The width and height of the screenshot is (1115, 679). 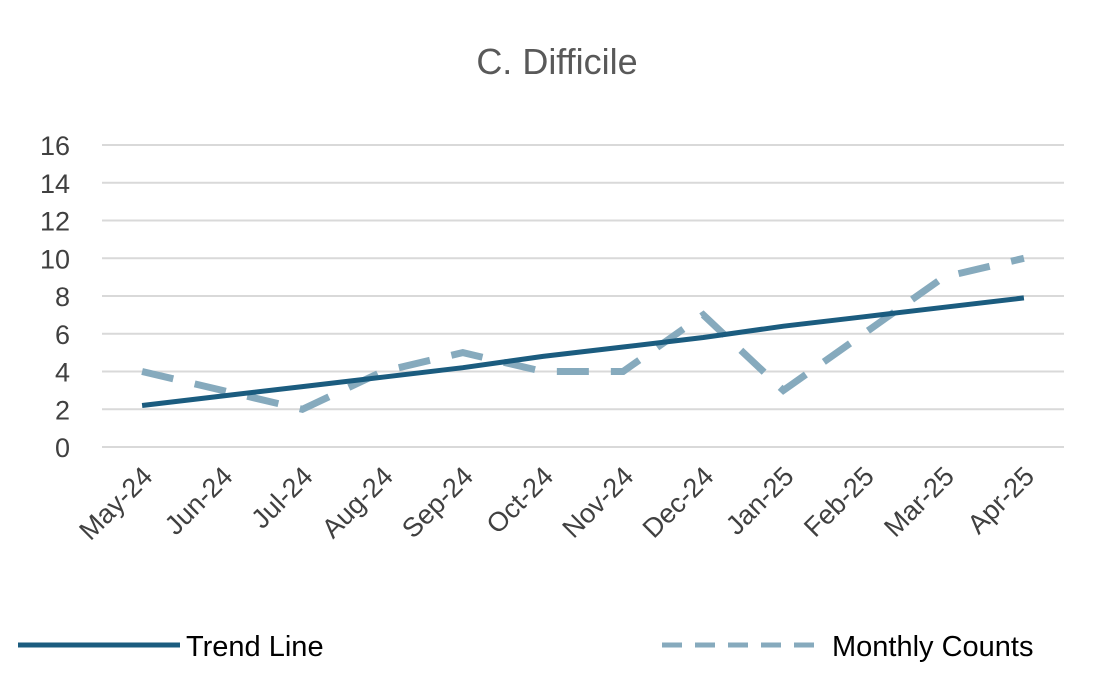 What do you see at coordinates (919, 502) in the screenshot?
I see `x-tick-label: Mar-25` at bounding box center [919, 502].